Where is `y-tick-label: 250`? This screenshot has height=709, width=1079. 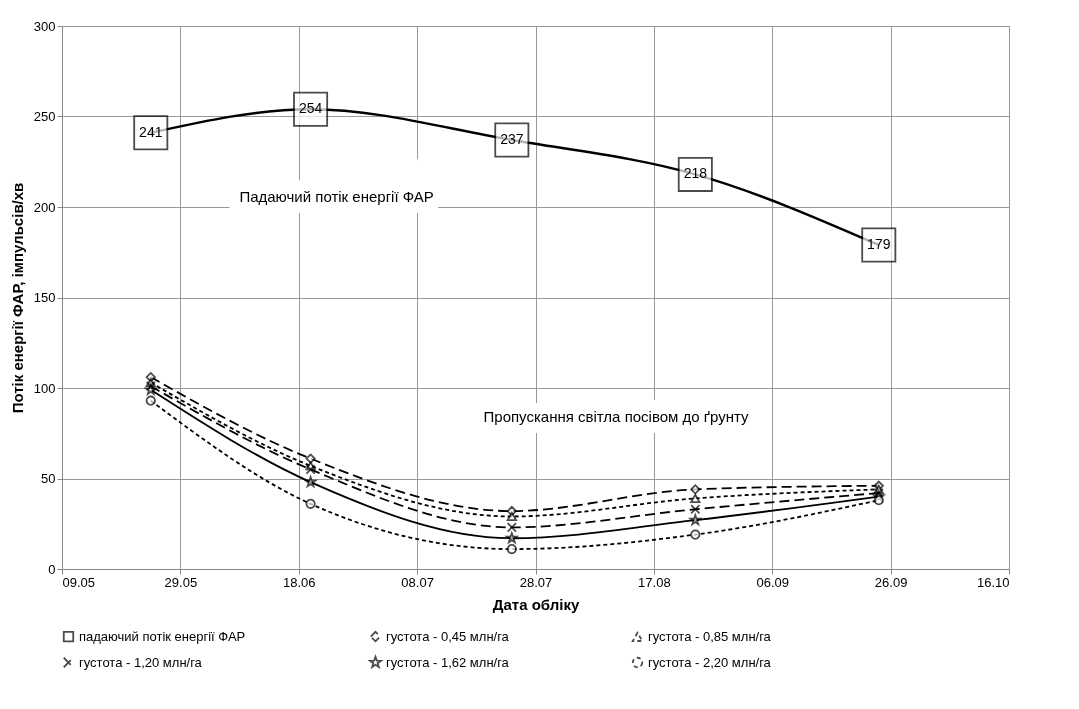
y-tick-label: 250 is located at coordinates (44, 116).